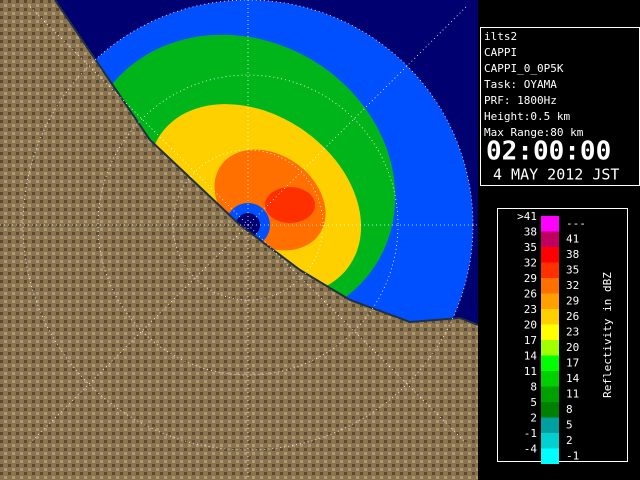 Image resolution: width=640 pixels, height=480 pixels. What do you see at coordinates (524, 68) in the screenshot?
I see `info-line: CAPPI_0_0P5K` at bounding box center [524, 68].